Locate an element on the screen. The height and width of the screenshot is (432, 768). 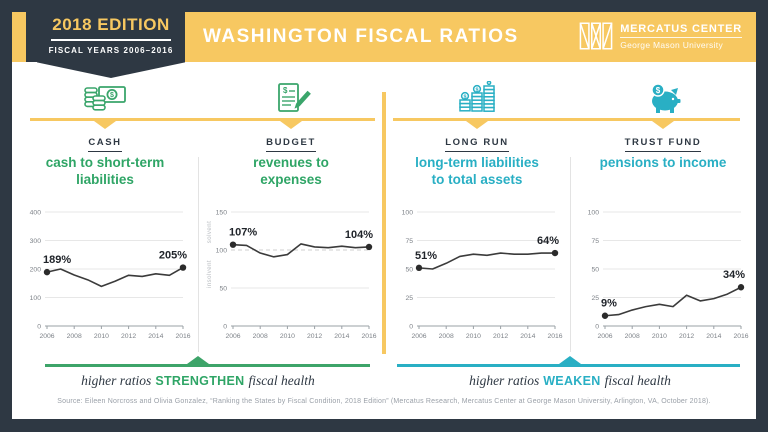
panel-kicker: BUDGET is located at coordinates (291, 144).